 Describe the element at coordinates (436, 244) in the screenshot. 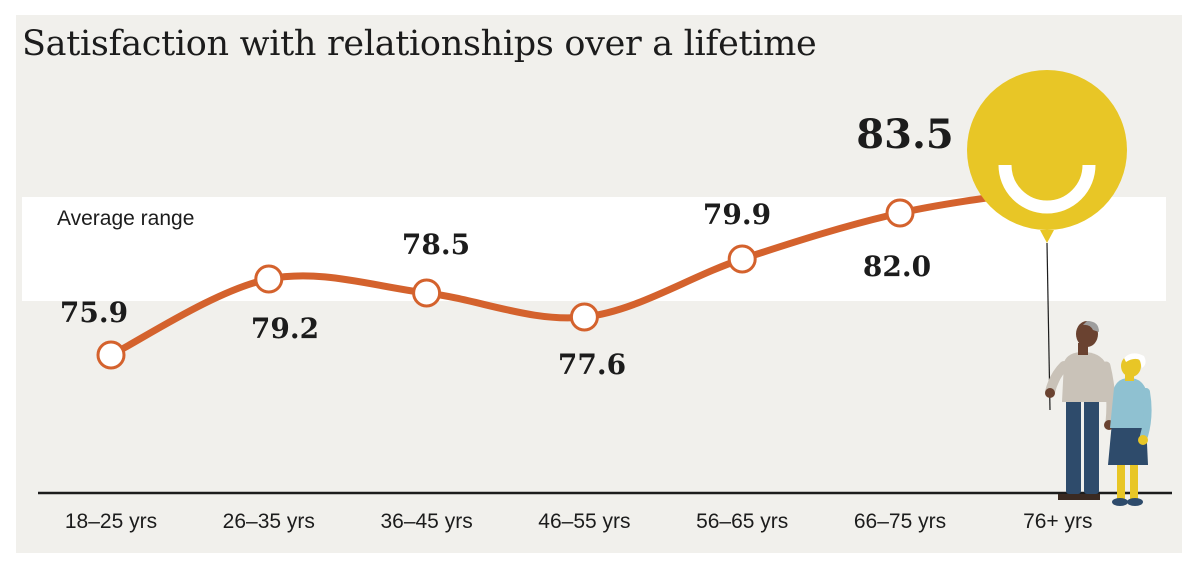

I see `value-label-3: 78.5` at that location.